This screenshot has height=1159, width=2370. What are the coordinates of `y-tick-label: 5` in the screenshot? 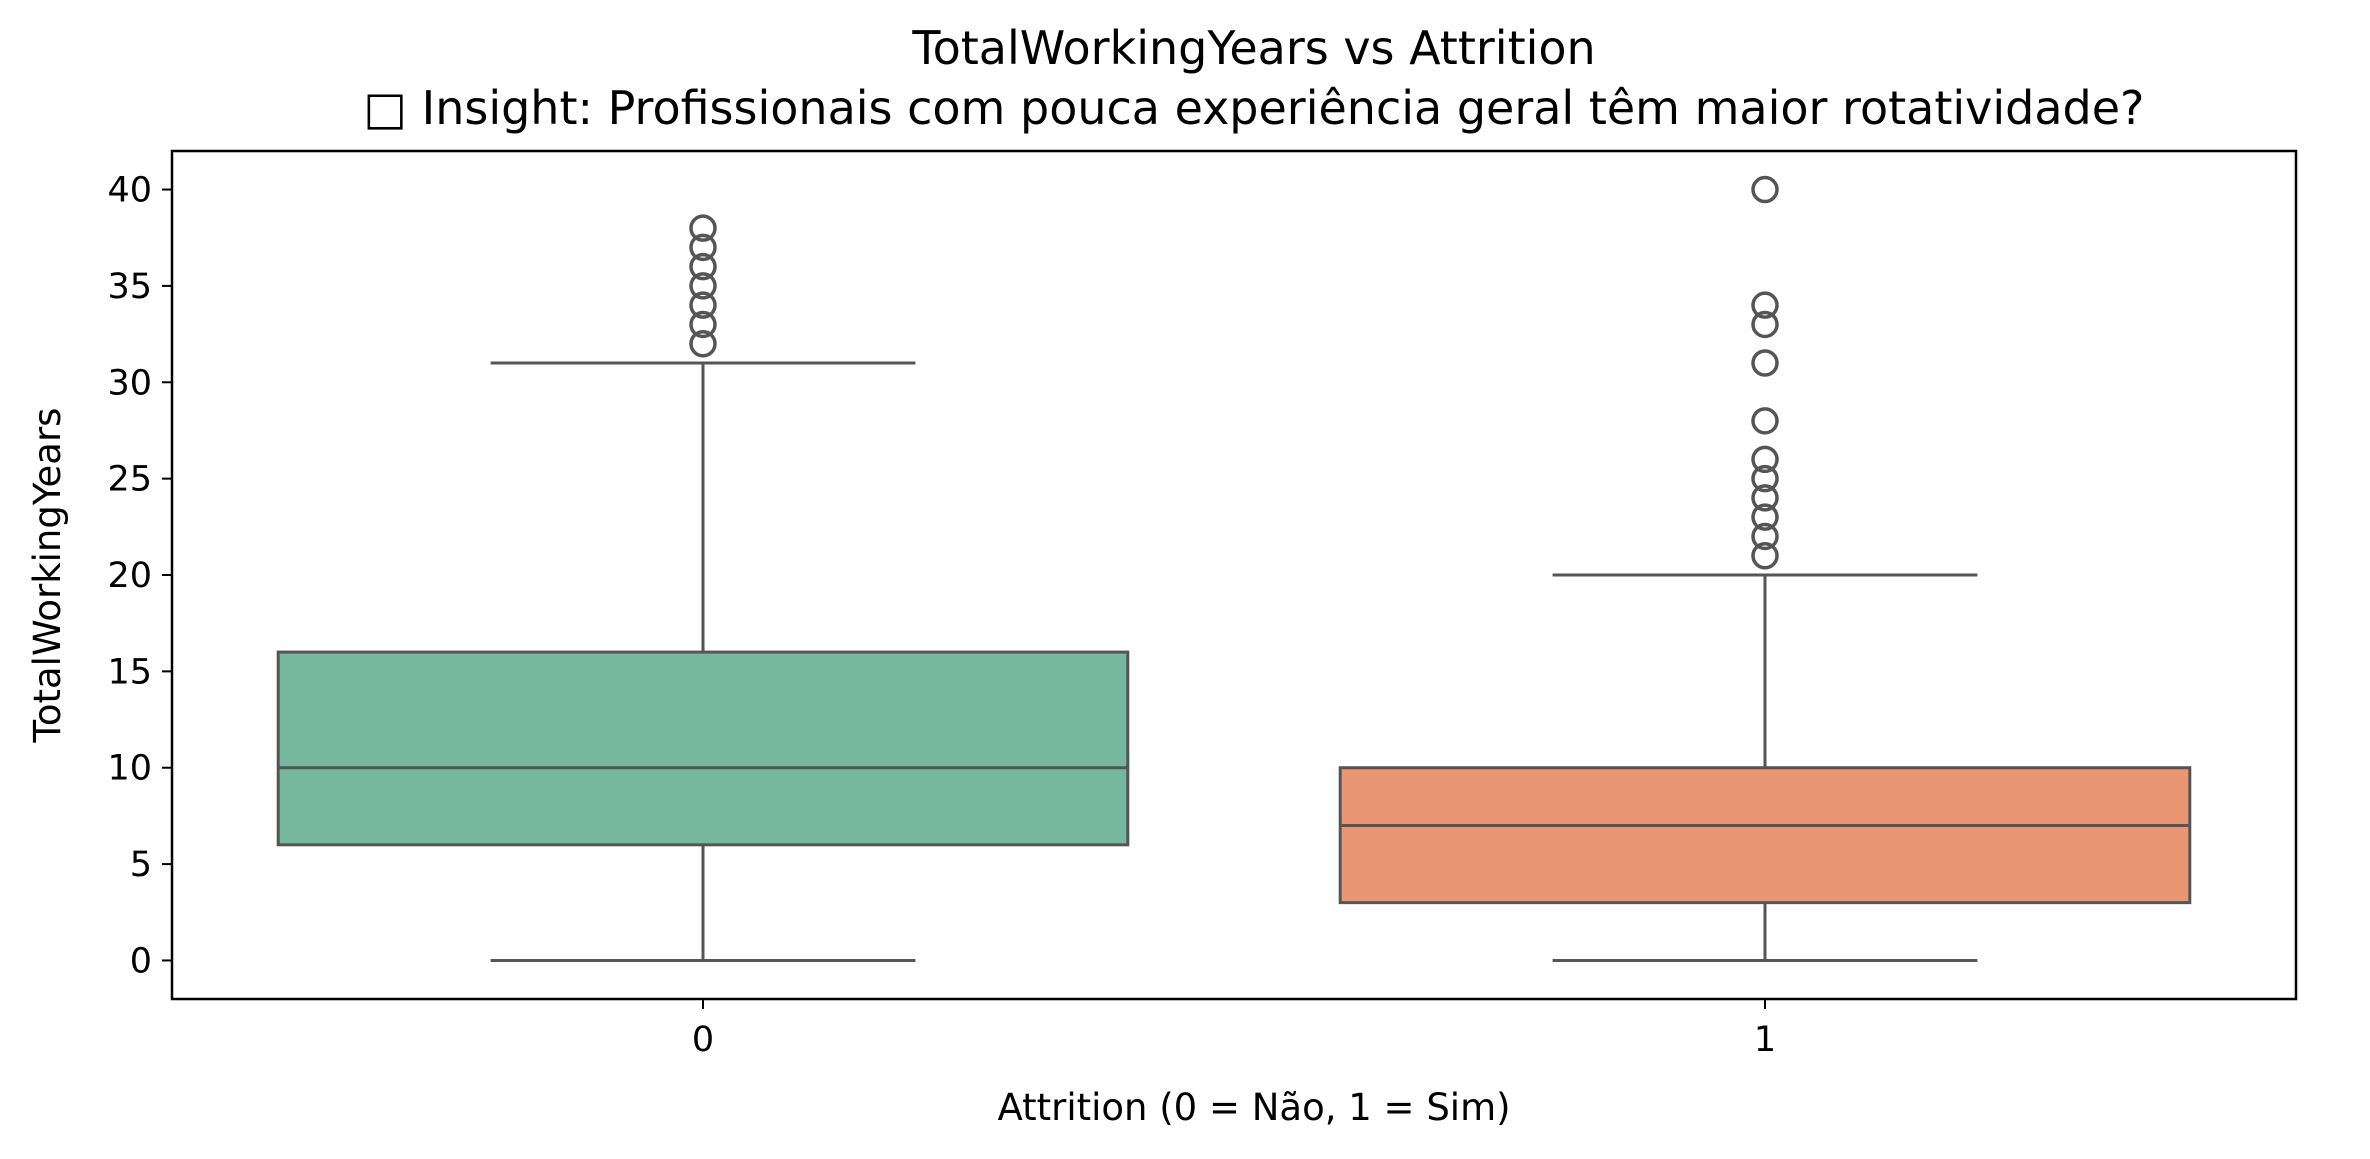 It's located at (141, 865).